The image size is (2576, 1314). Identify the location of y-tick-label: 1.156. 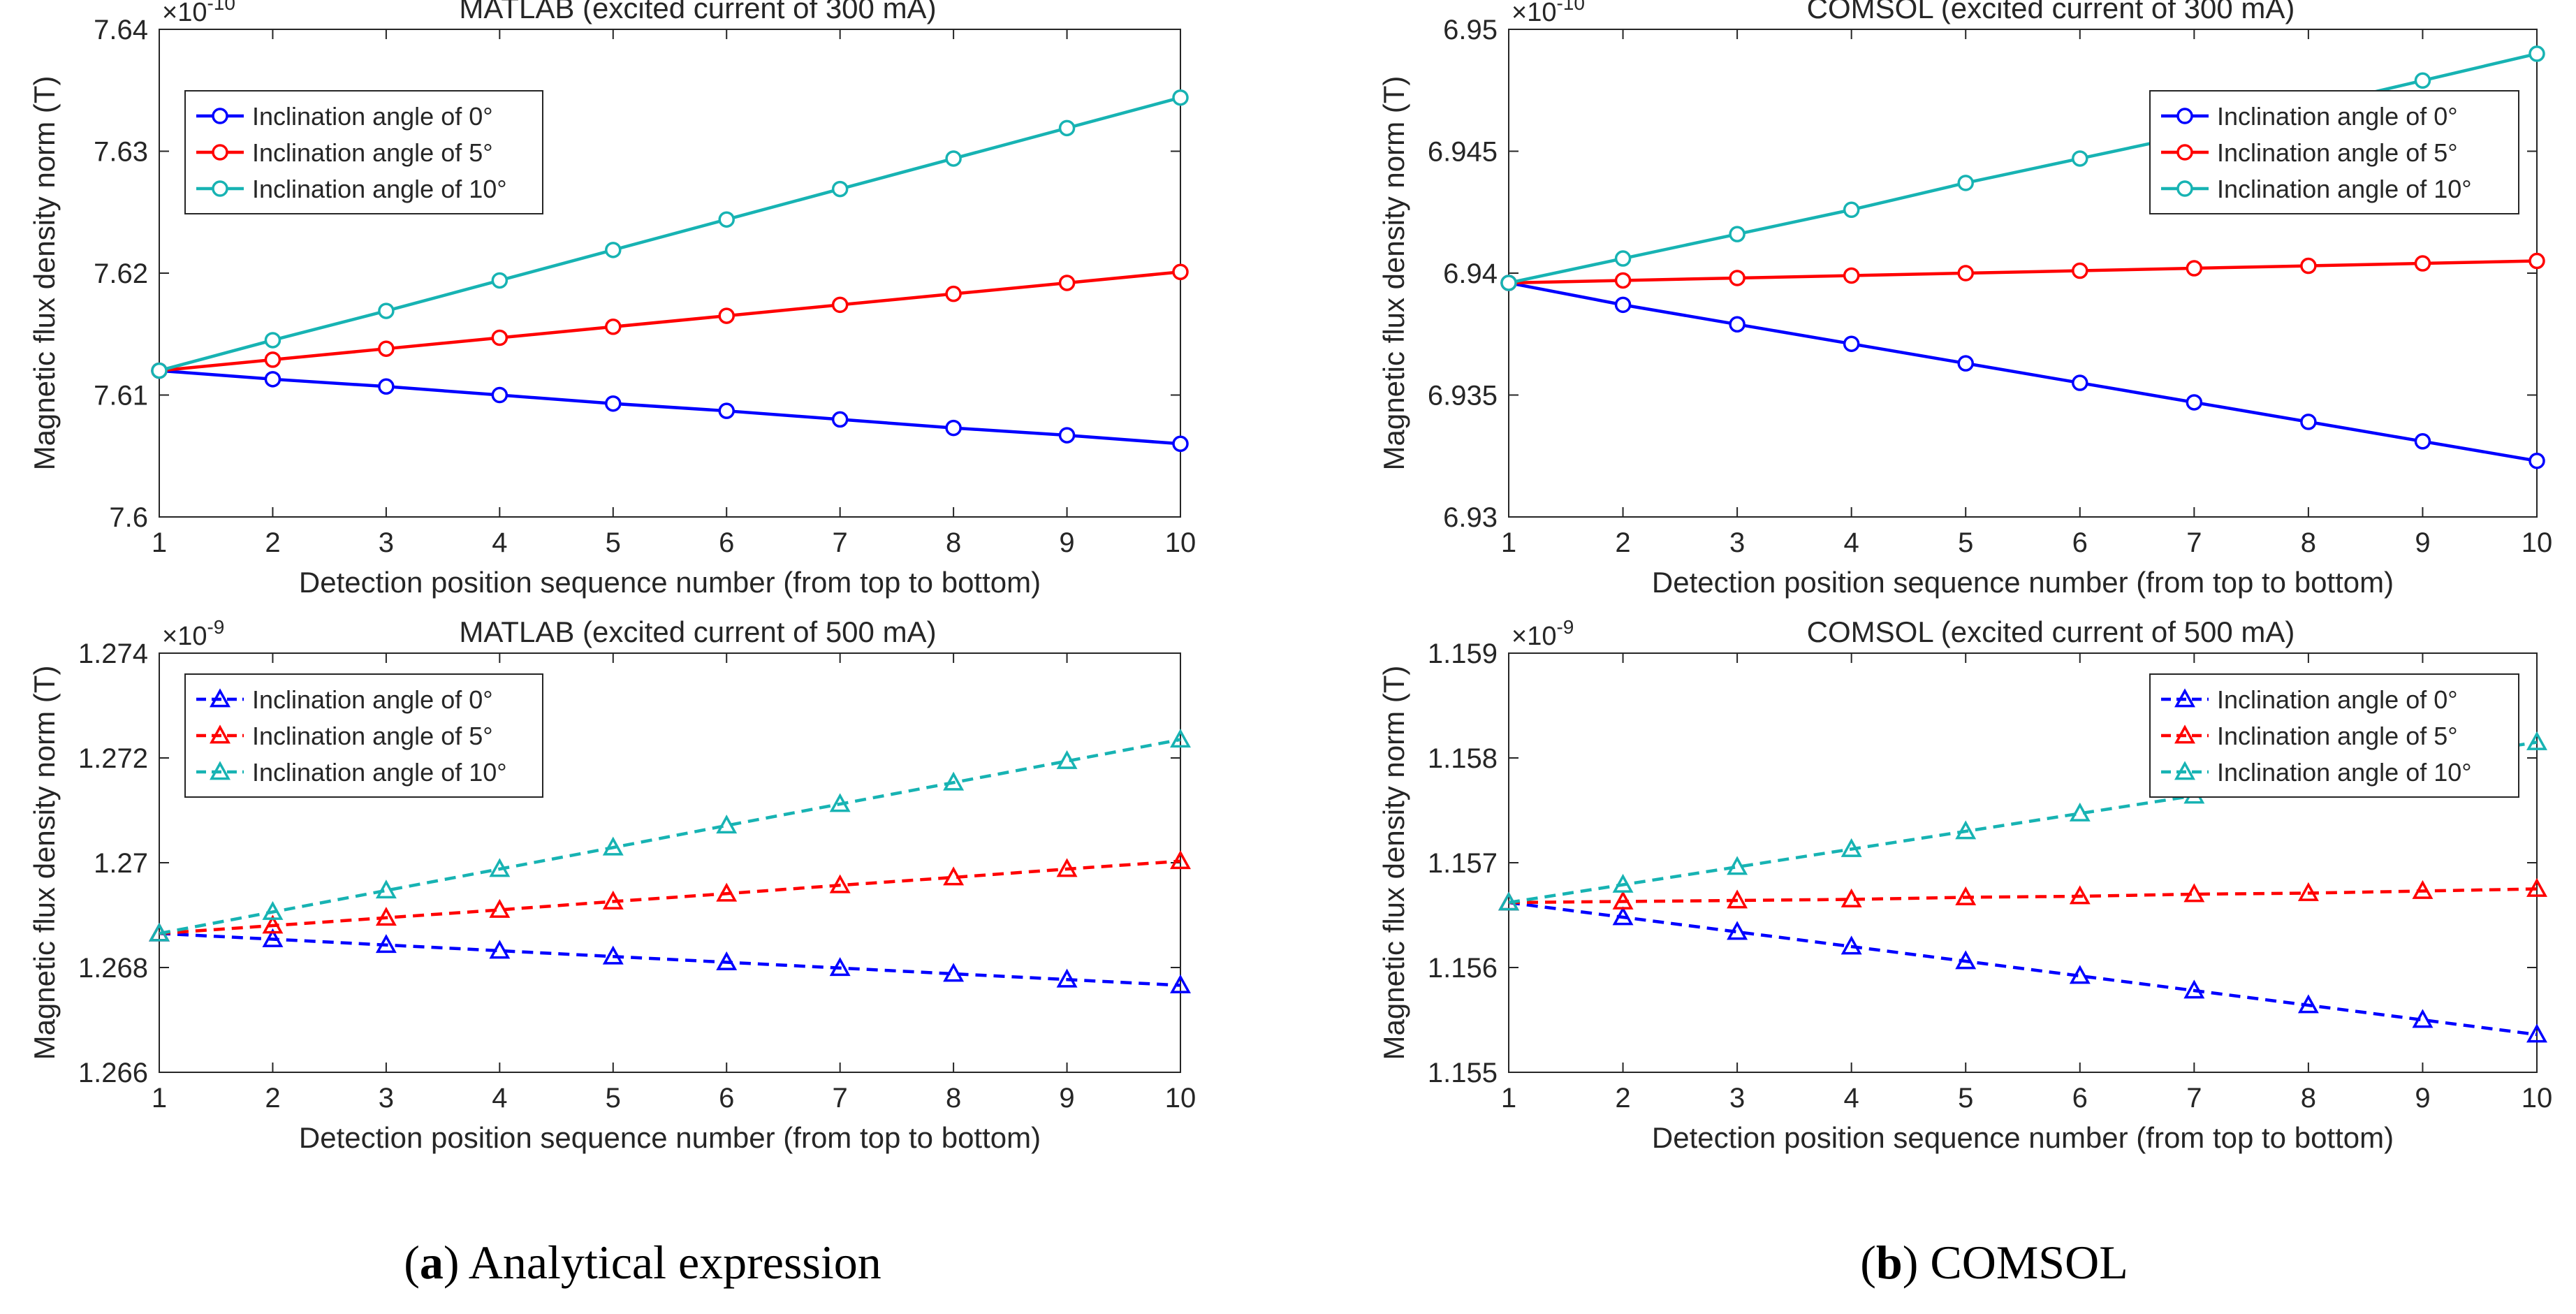
(1463, 968).